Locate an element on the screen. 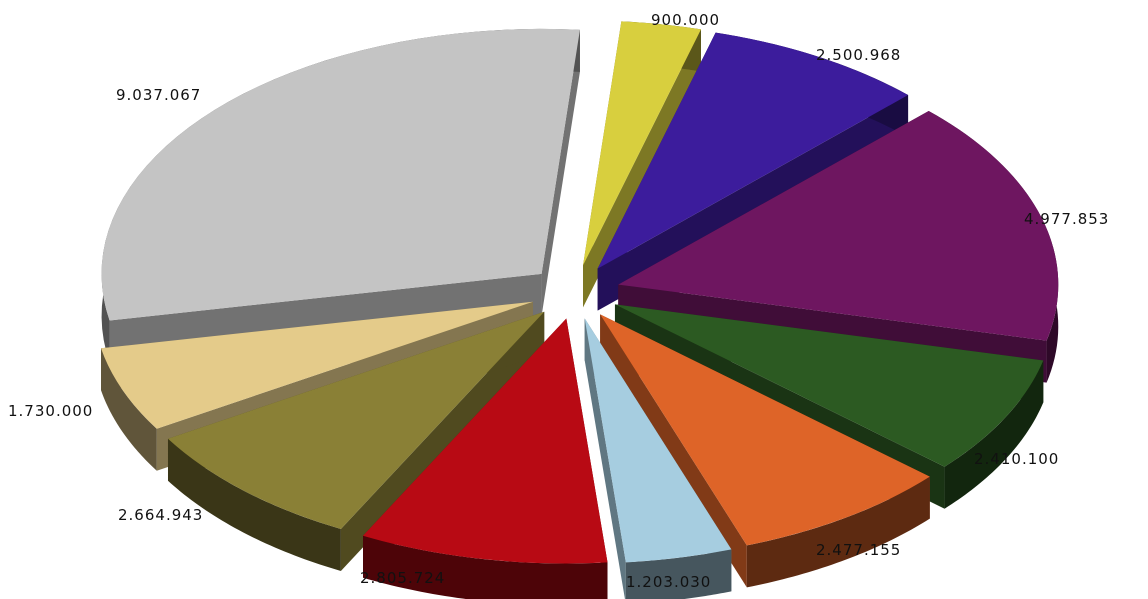  data-label-1203030: 1.203.030 is located at coordinates (669, 582).